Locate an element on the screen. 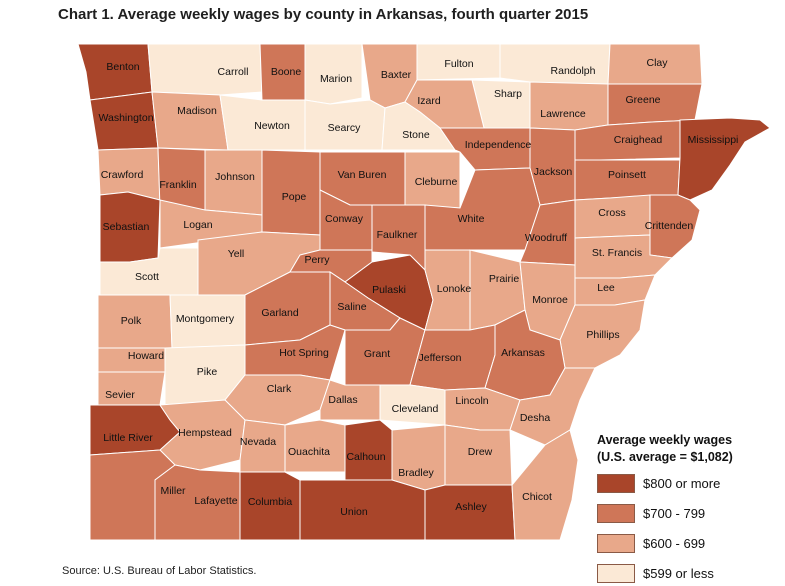 The image size is (785, 586). county-label-pulaski: Pulaski is located at coordinates (389, 290).